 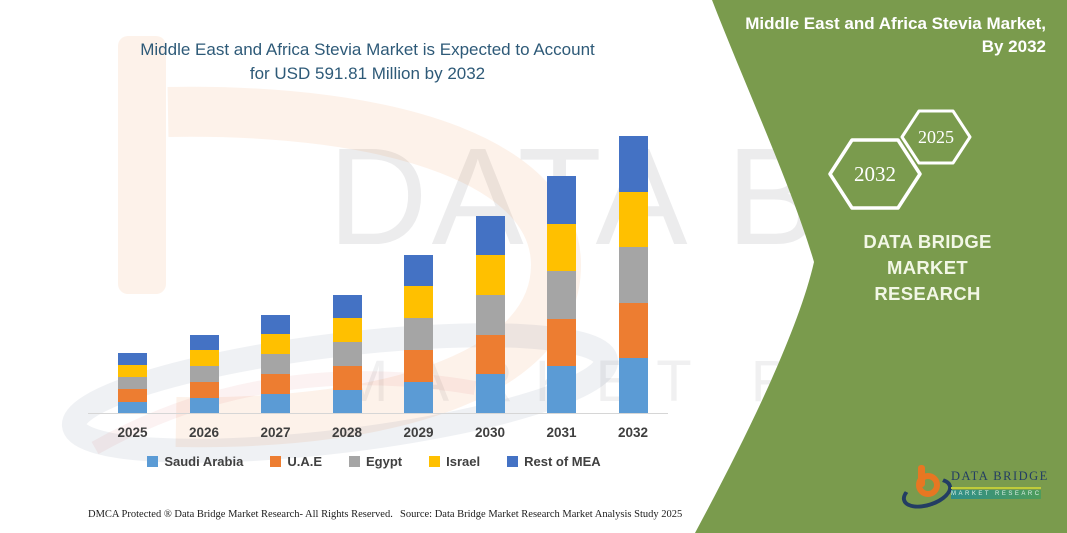 I want to click on bar-2031, so click(x=561, y=295).